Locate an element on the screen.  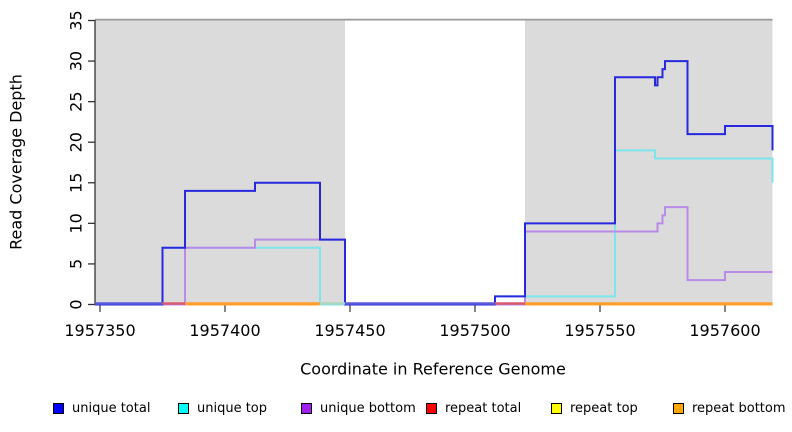
repeat-total-swatch-icon is located at coordinates (431, 408).